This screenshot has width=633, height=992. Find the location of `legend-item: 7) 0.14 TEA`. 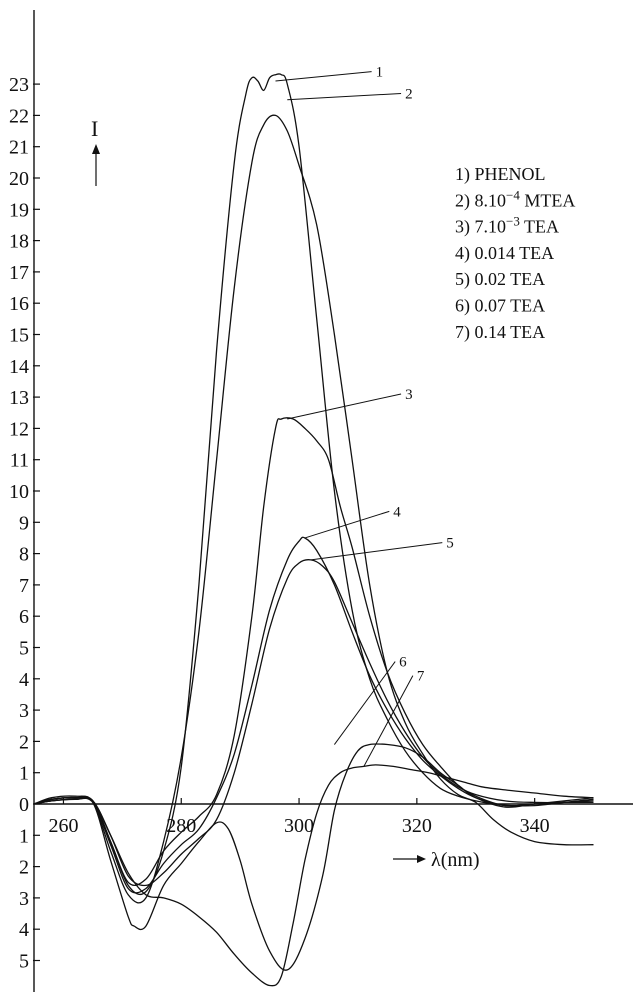

legend-item: 7) 0.14 TEA is located at coordinates (500, 332).